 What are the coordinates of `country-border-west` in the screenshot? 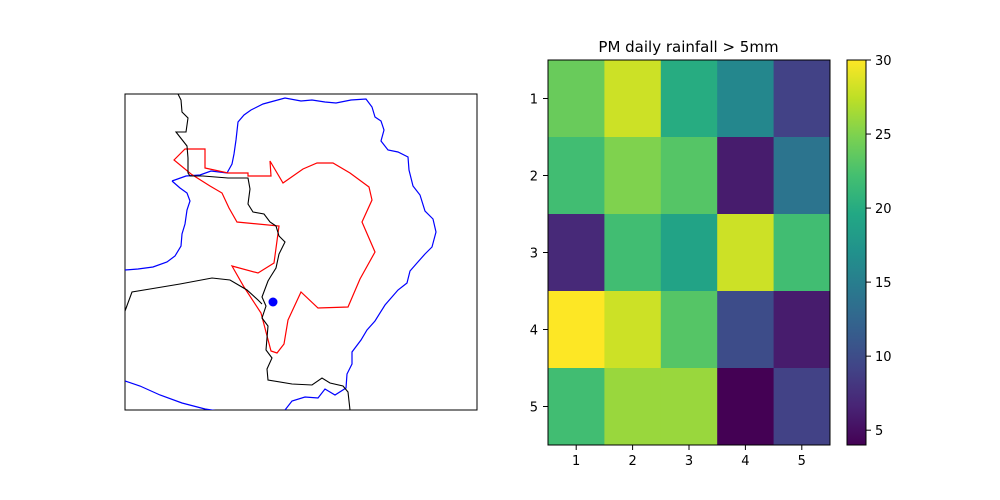 It's located at (194, 294).